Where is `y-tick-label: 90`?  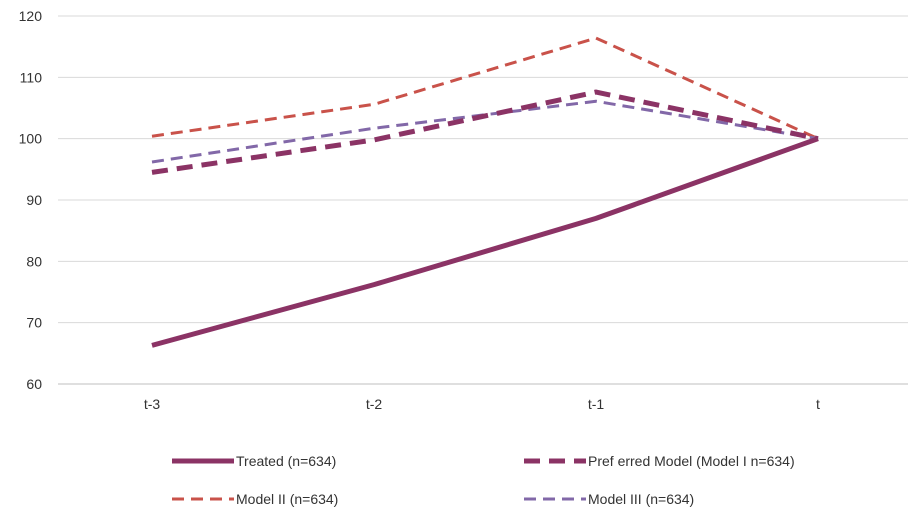
y-tick-label: 90 is located at coordinates (34, 200).